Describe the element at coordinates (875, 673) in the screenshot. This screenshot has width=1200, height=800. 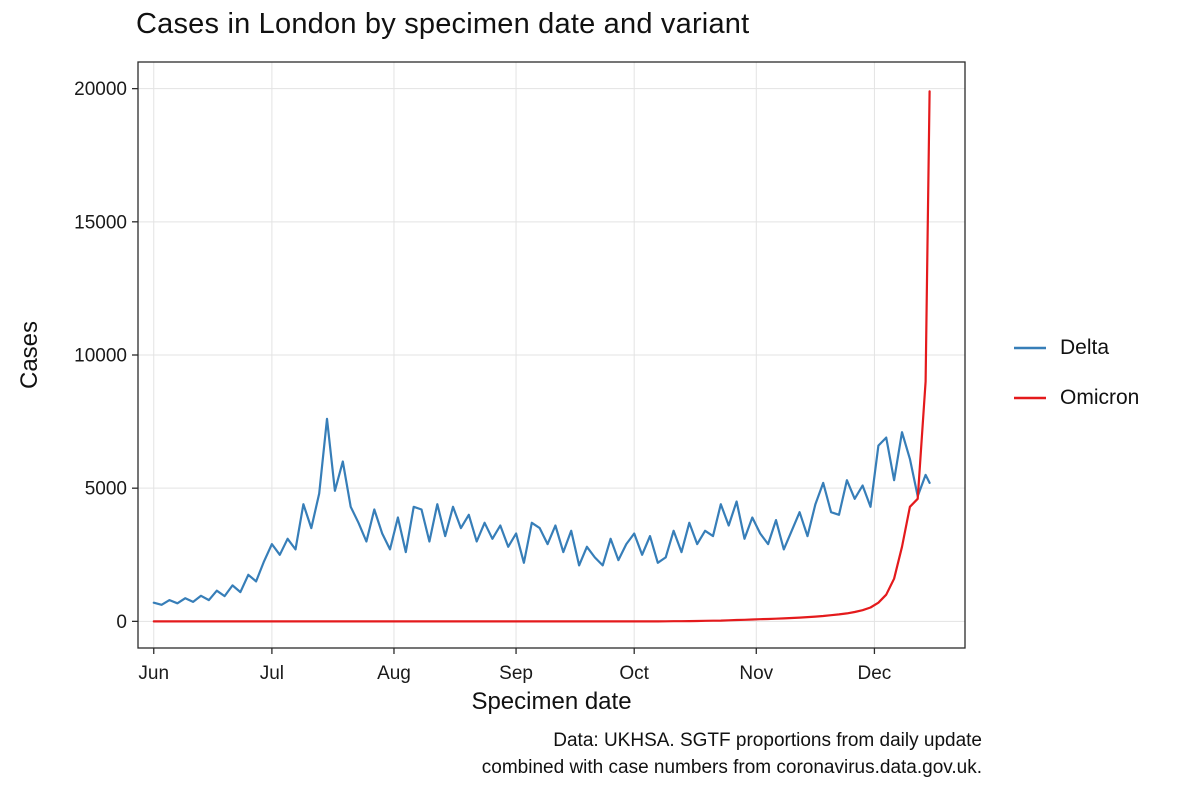
I see `x-tick-label: Dec` at that location.